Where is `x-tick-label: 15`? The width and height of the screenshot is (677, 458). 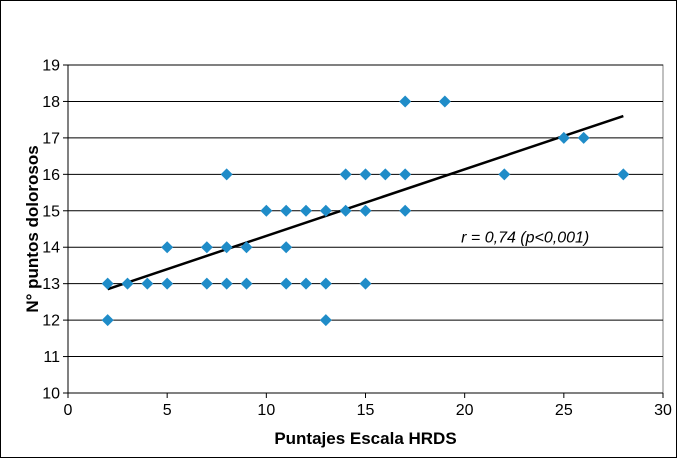 x-tick-label: 15 is located at coordinates (366, 410).